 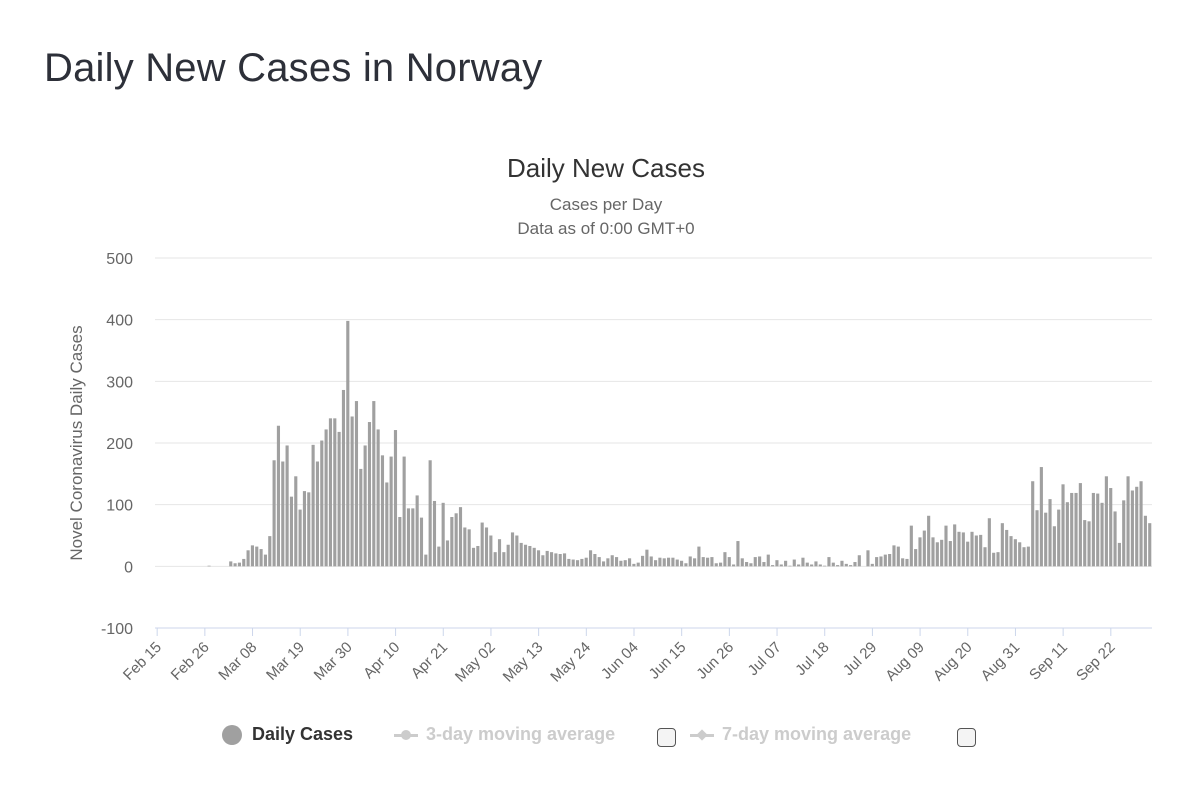 I want to click on legend-item-3day-average: 3-day moving average, so click(x=504, y=734).